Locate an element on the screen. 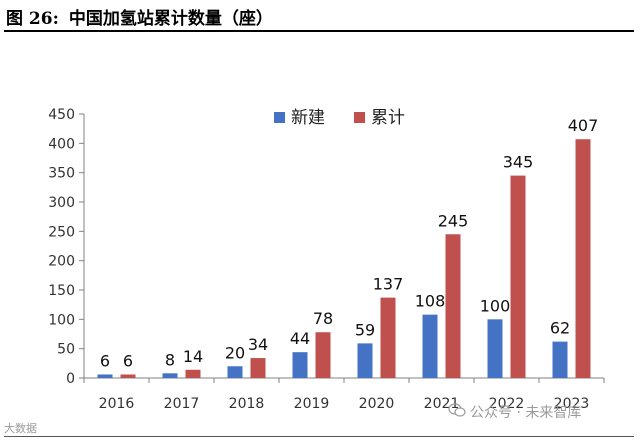  data-label: 8 is located at coordinates (170, 359).